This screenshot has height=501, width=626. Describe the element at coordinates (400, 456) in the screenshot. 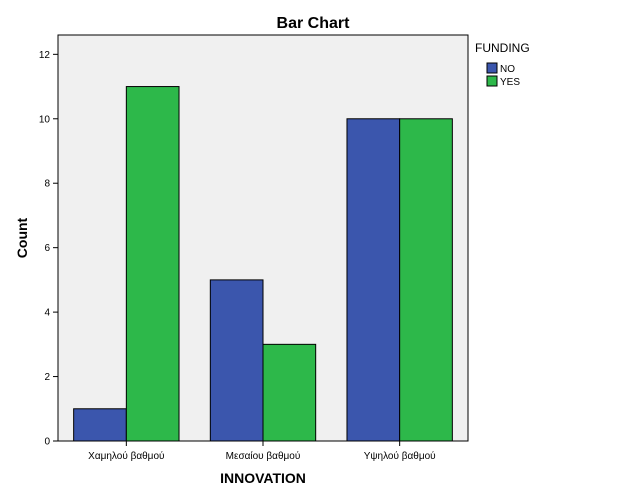

I see `x-tick-label: Υψηλού βαθμού` at that location.